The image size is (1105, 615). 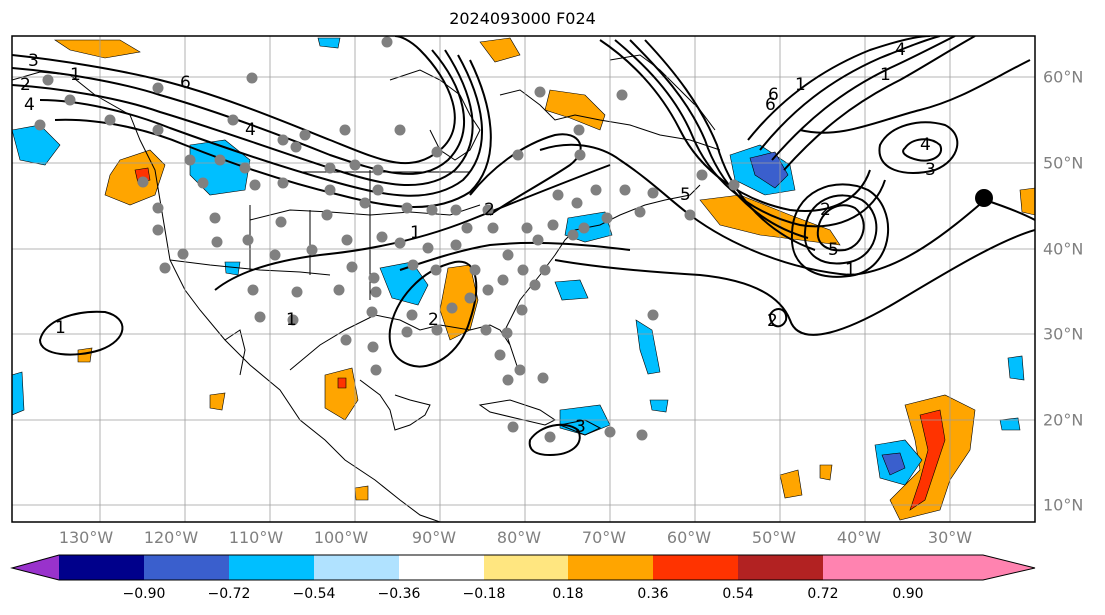 I want to click on colorbar-outline, so click(x=523, y=567).